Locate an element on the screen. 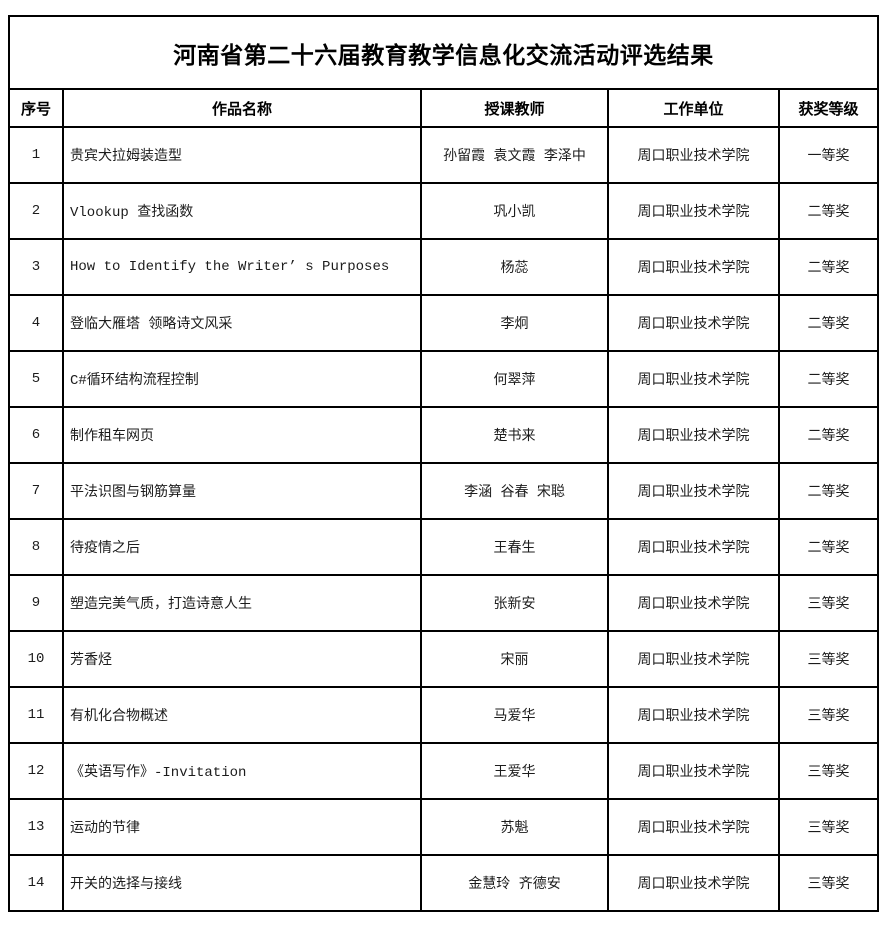 The width and height of the screenshot is (886, 948). table-row: 10 芳香烃 宋丽 周口职业技术学院 三等奖 is located at coordinates (443, 659).